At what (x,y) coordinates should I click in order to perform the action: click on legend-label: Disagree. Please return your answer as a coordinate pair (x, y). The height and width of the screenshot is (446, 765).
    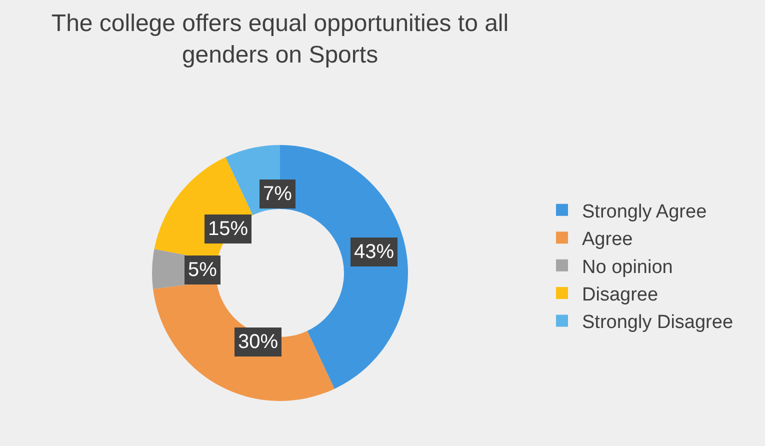
    Looking at the image, I should click on (620, 295).